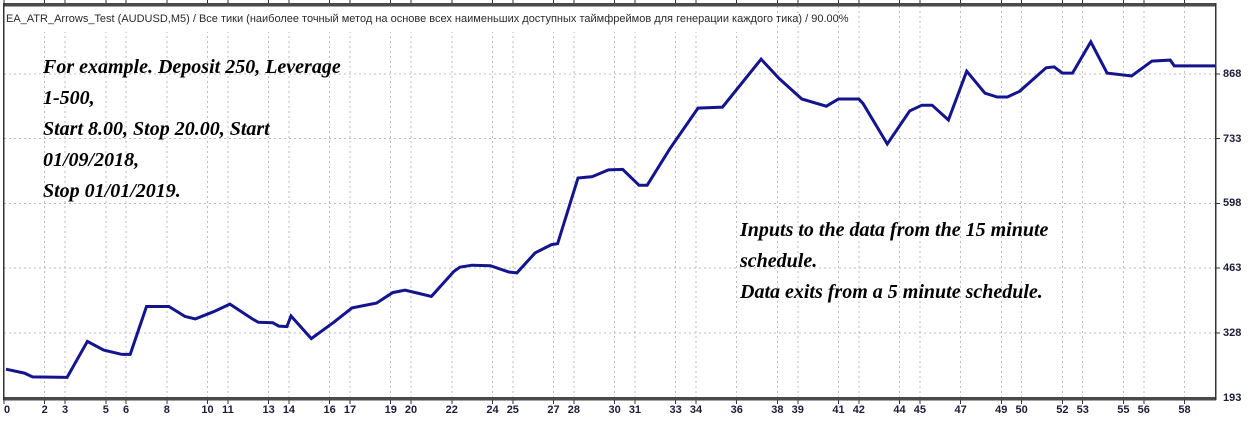 Image resolution: width=1260 pixels, height=430 pixels. I want to click on x-axis-label: 42, so click(858, 410).